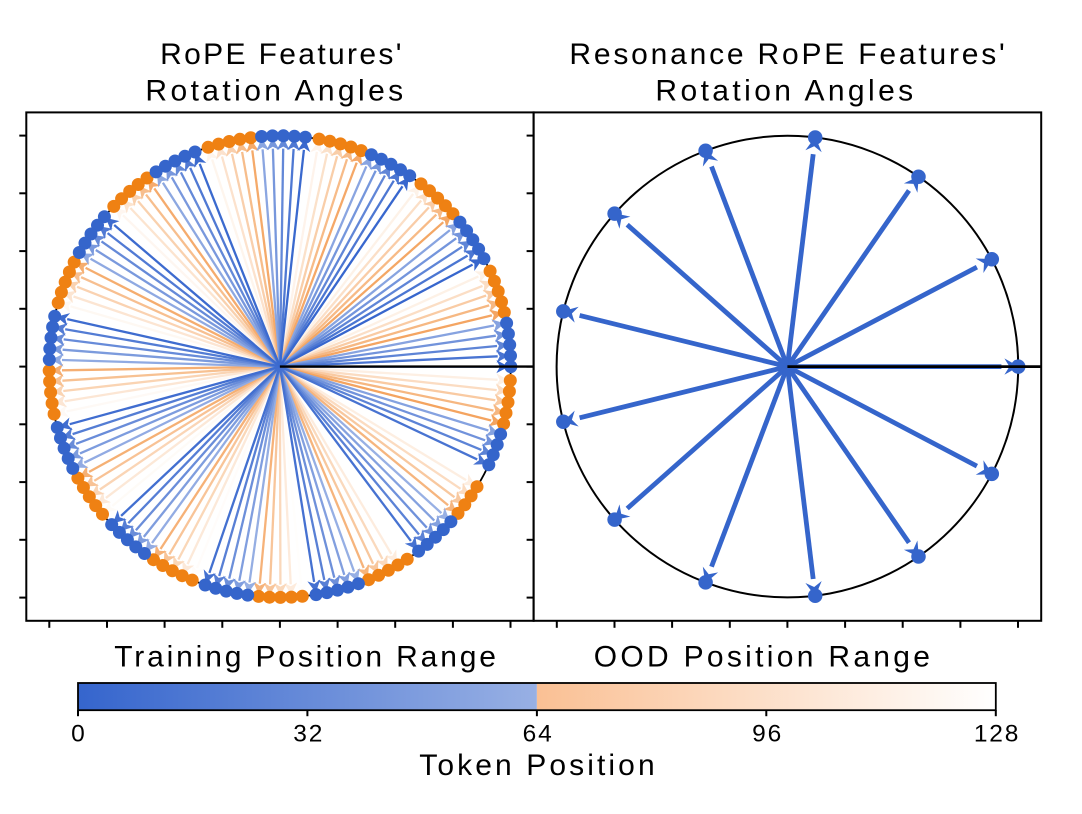  What do you see at coordinates (282, 54) in the screenshot?
I see `svg-text: RoPE Features'` at bounding box center [282, 54].